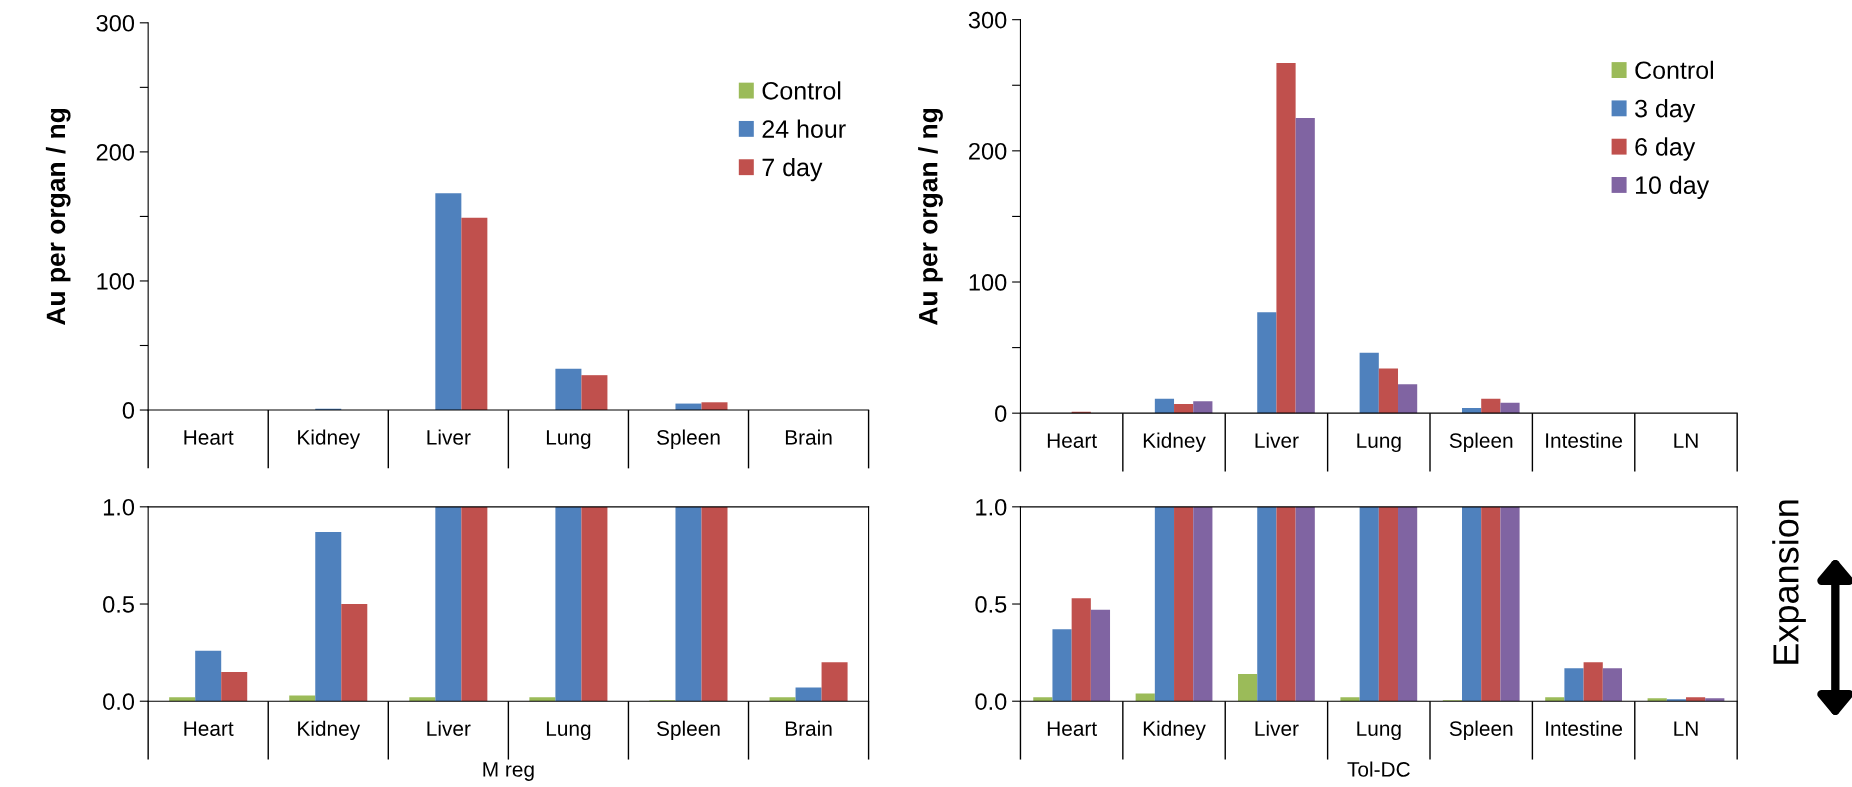 This screenshot has height=787, width=1852. Describe the element at coordinates (1665, 111) in the screenshot. I see `legend-label: 3 day` at that location.